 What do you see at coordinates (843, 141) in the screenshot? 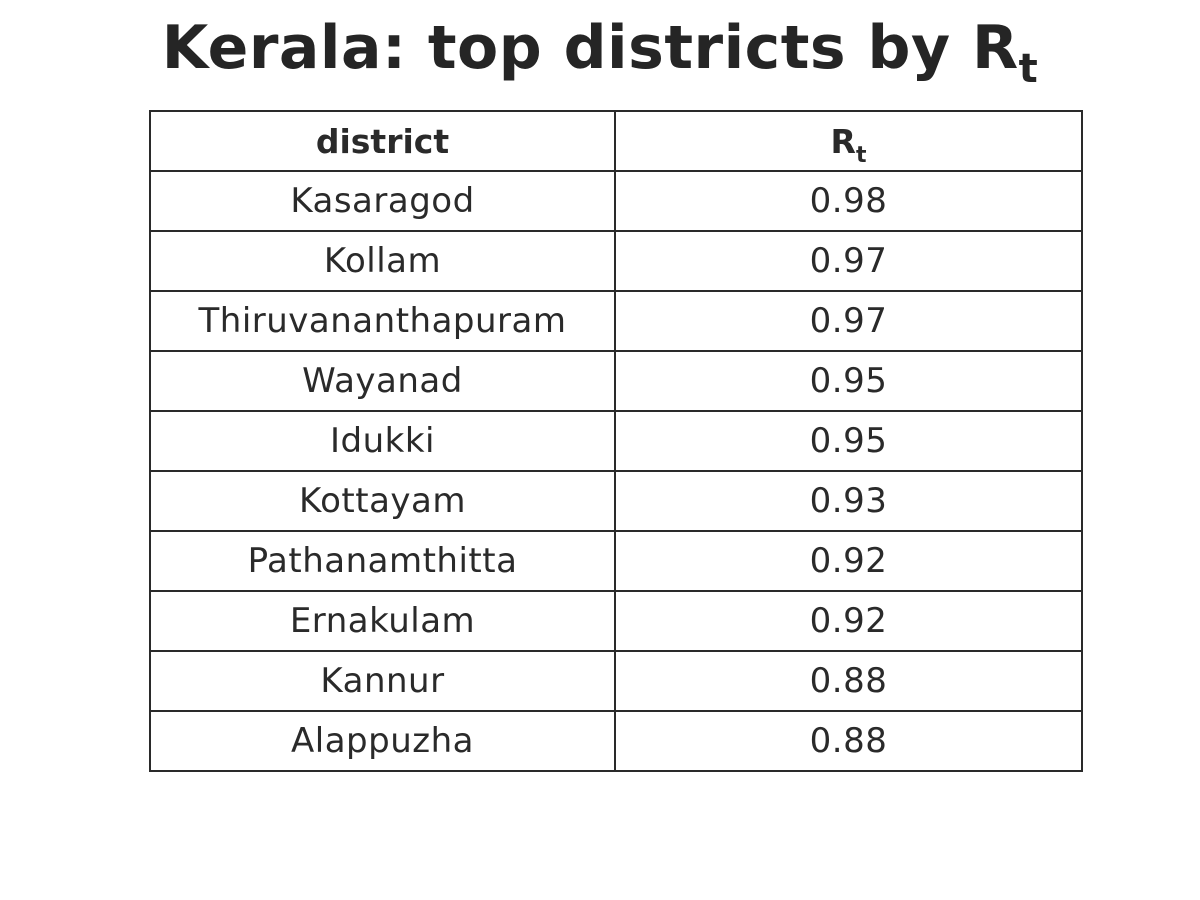
I see `column-header-rt-label: R` at bounding box center [843, 141].